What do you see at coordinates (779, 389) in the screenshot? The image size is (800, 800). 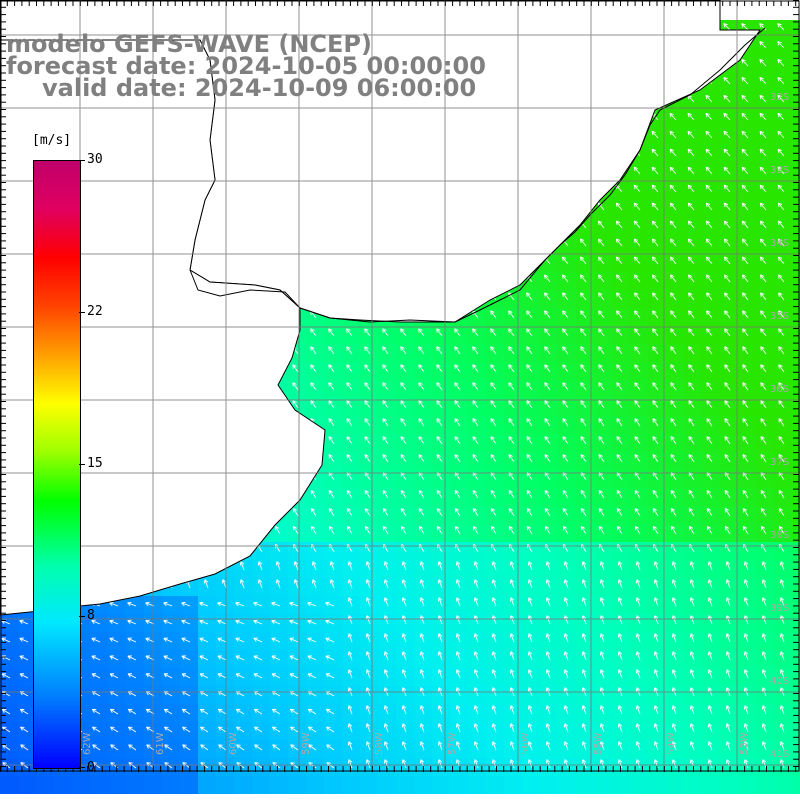 I see `latitude-label: 36S` at bounding box center [779, 389].